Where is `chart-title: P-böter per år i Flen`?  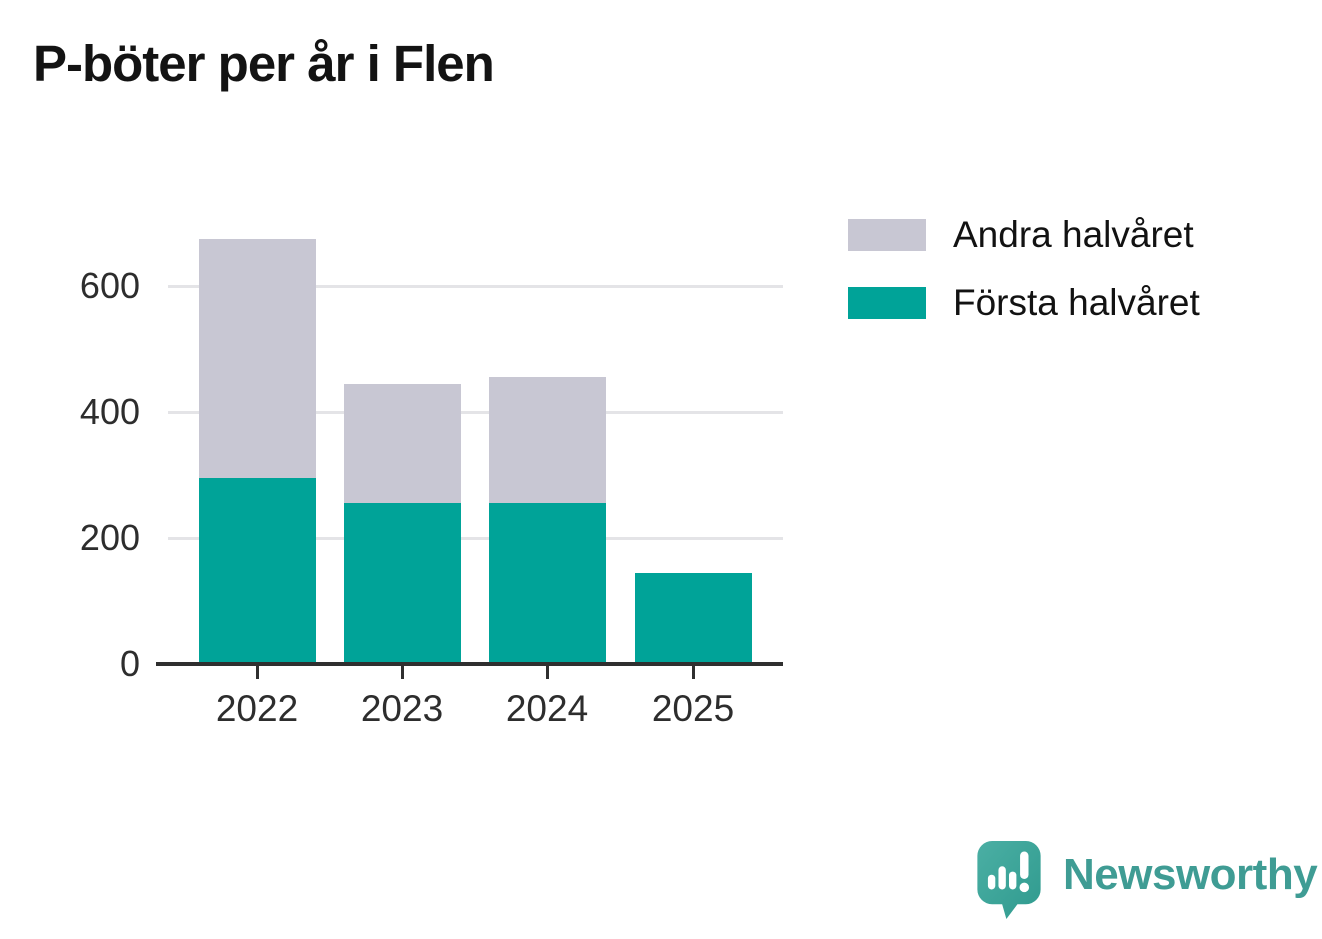
chart-title: P-böter per år i Flen is located at coordinates (264, 63).